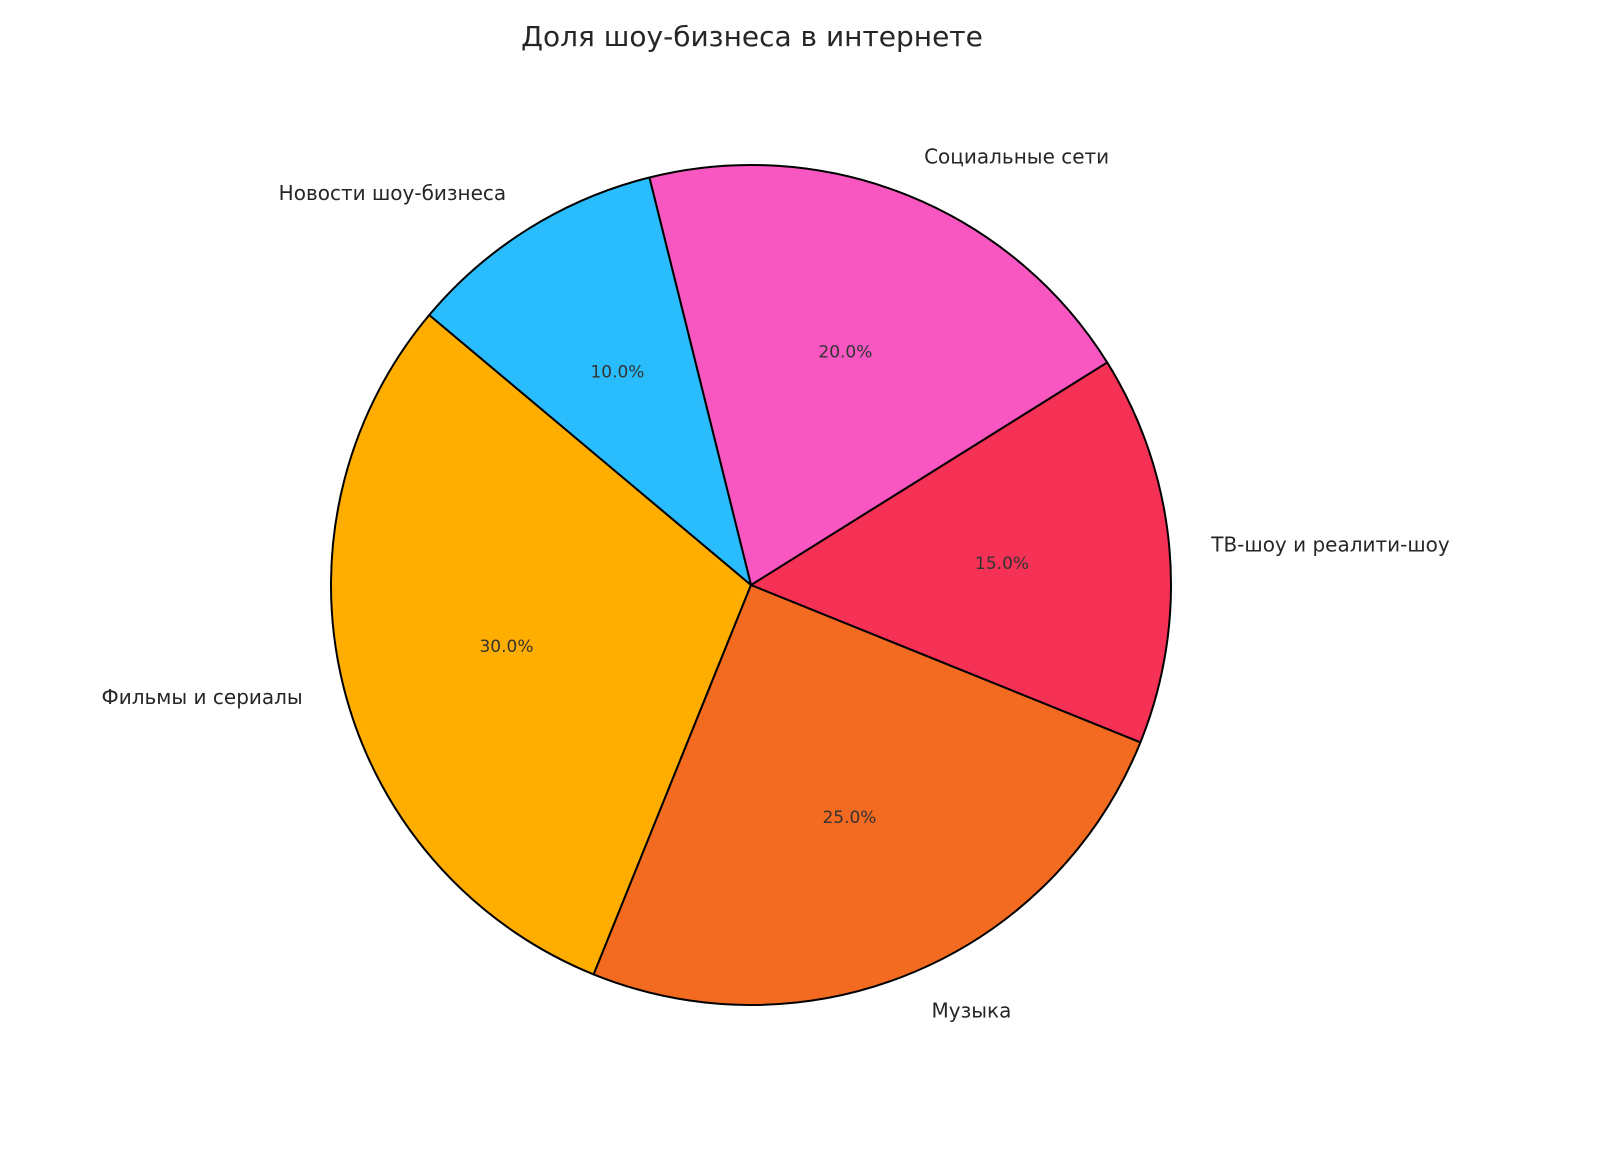 This screenshot has height=1151, width=1600. What do you see at coordinates (1016, 157) in the screenshot?
I see `slice-label: Социальные сети` at bounding box center [1016, 157].